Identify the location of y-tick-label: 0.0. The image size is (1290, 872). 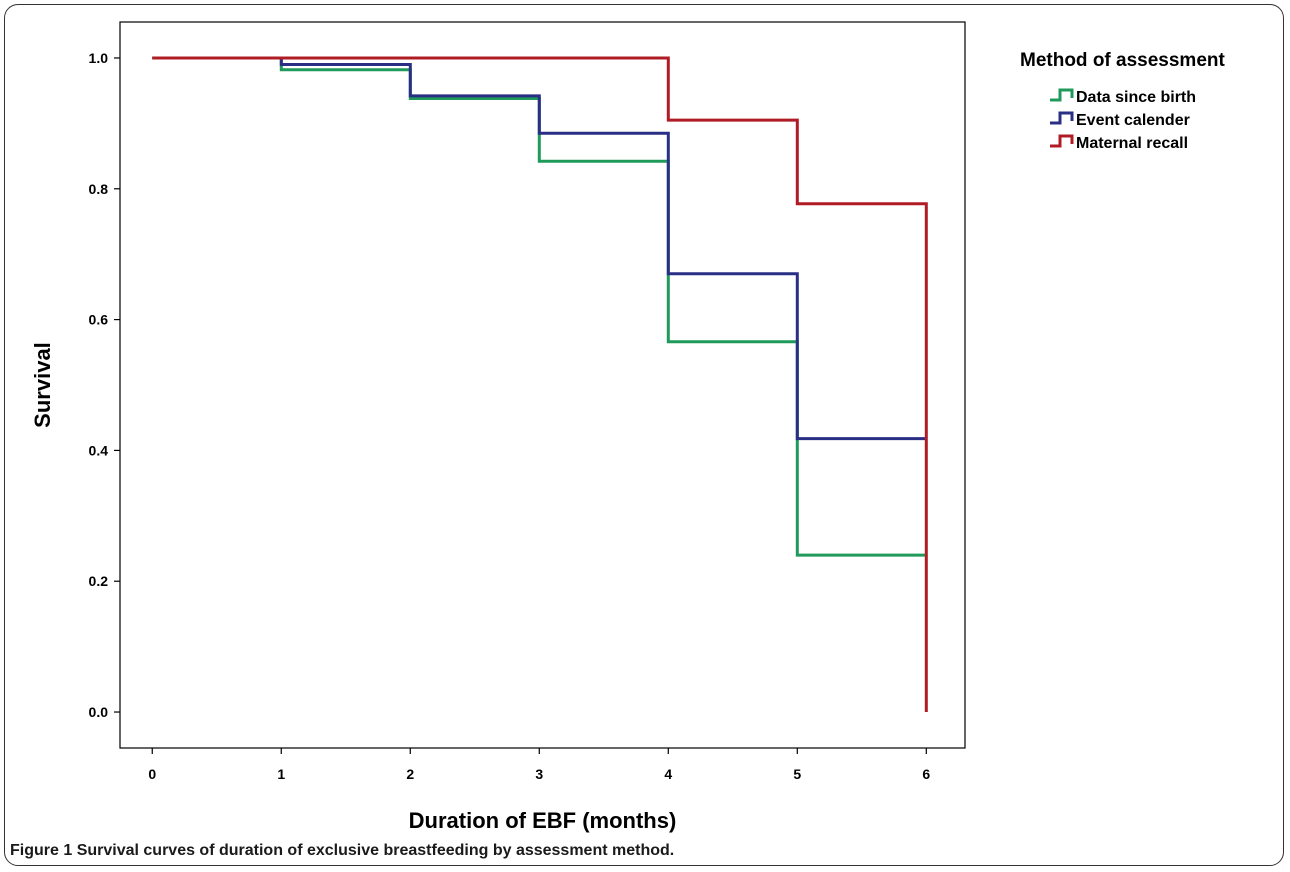
(99, 712).